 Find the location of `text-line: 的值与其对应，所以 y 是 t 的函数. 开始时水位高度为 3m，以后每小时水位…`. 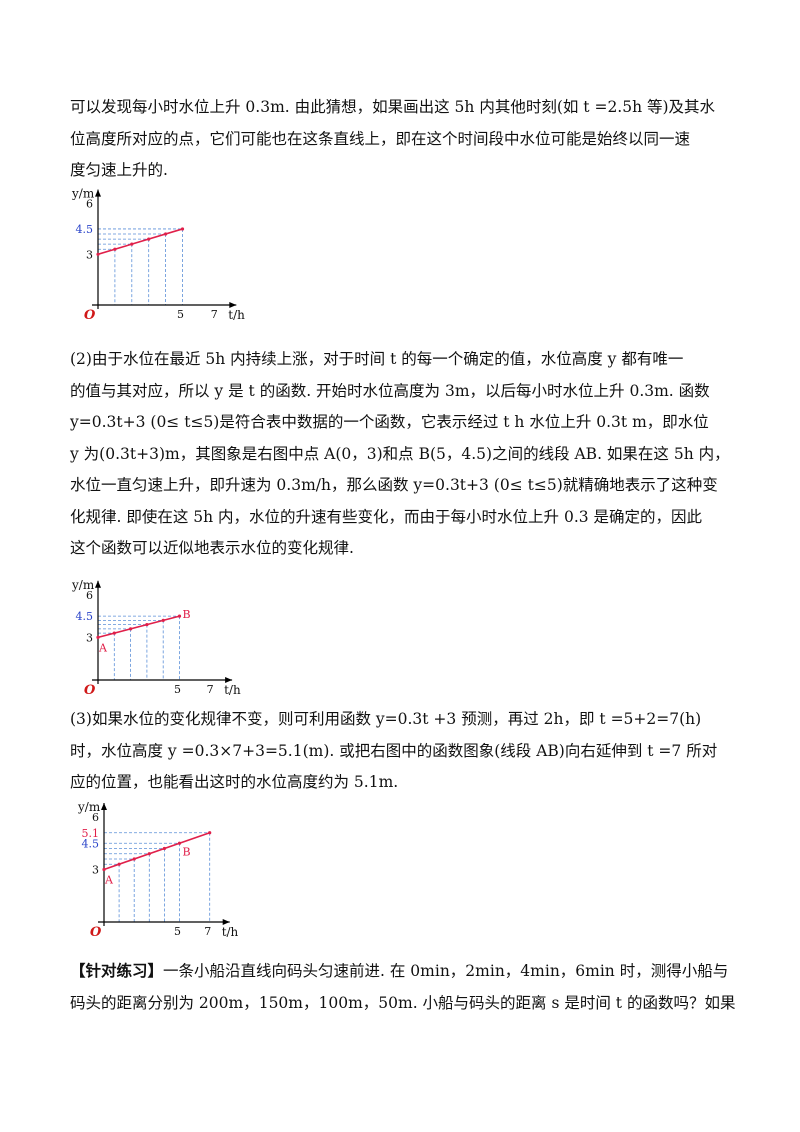

text-line: 的值与其对应，所以 y 是 t 的函数. 开始时水位高度为 3m，以后每小时水位… is located at coordinates (390, 390).